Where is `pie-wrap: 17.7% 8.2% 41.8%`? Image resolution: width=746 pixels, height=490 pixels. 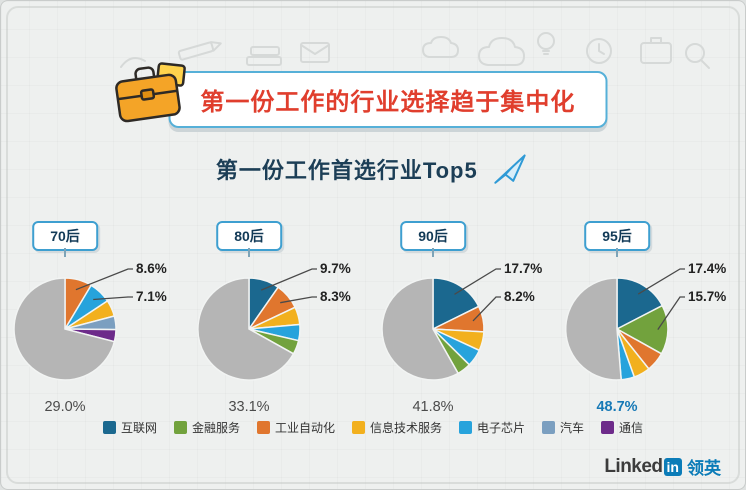
pie-wrap: 17.7% 8.2% 41.8% is located at coordinates (465, 339).